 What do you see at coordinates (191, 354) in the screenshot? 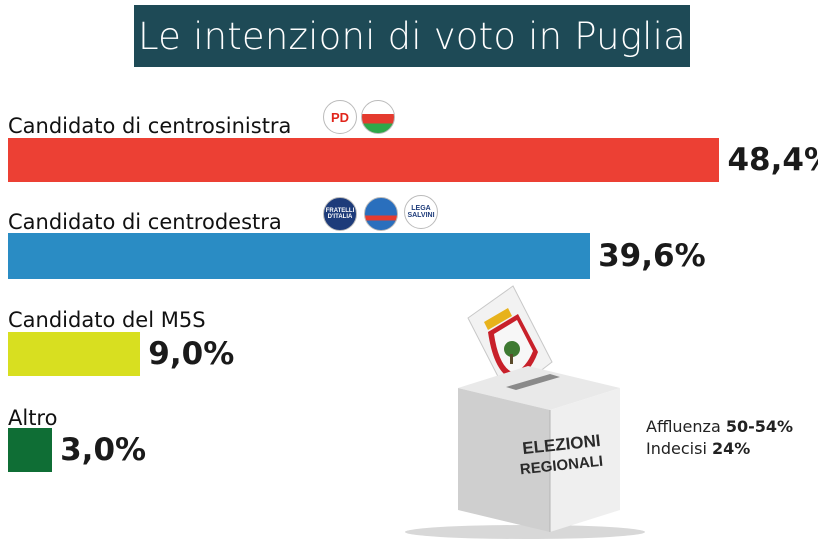
I see `value-label: 9,0%` at bounding box center [191, 354].